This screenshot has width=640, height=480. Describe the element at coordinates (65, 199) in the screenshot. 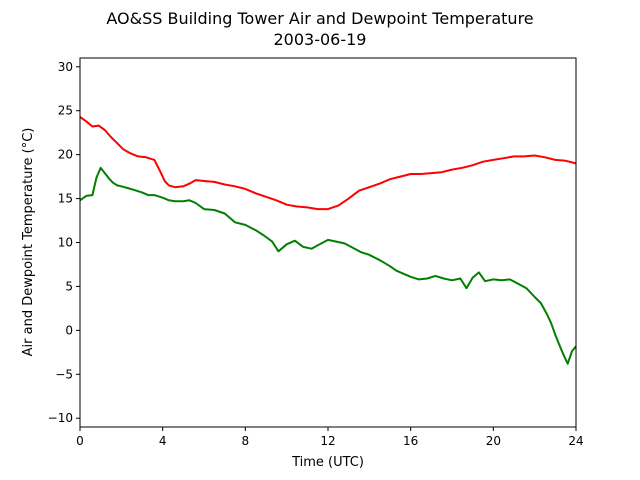

I see `y-tick-label: 15` at that location.